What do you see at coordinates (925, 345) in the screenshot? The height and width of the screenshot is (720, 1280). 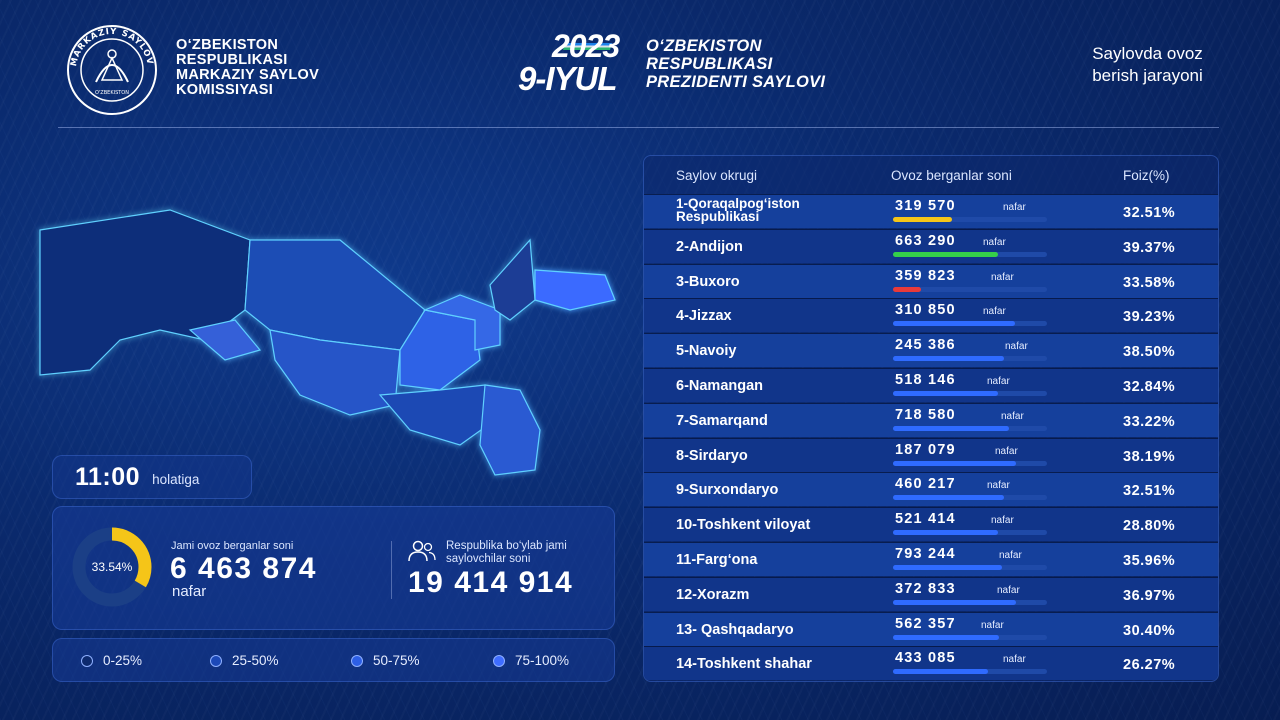 I see `row-votes-value: 245 386` at bounding box center [925, 345].